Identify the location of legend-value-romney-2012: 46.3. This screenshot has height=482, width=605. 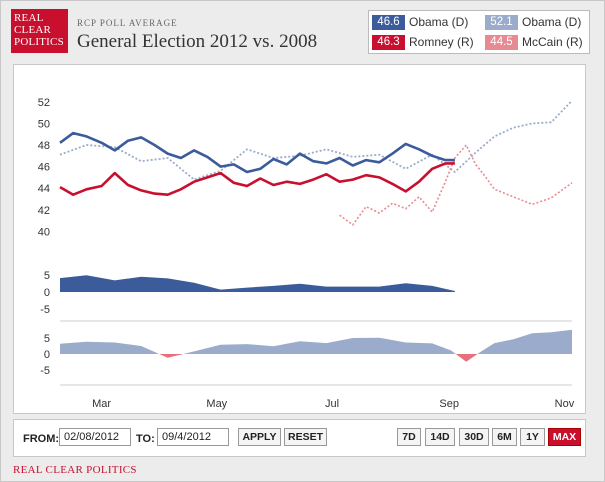
(388, 42).